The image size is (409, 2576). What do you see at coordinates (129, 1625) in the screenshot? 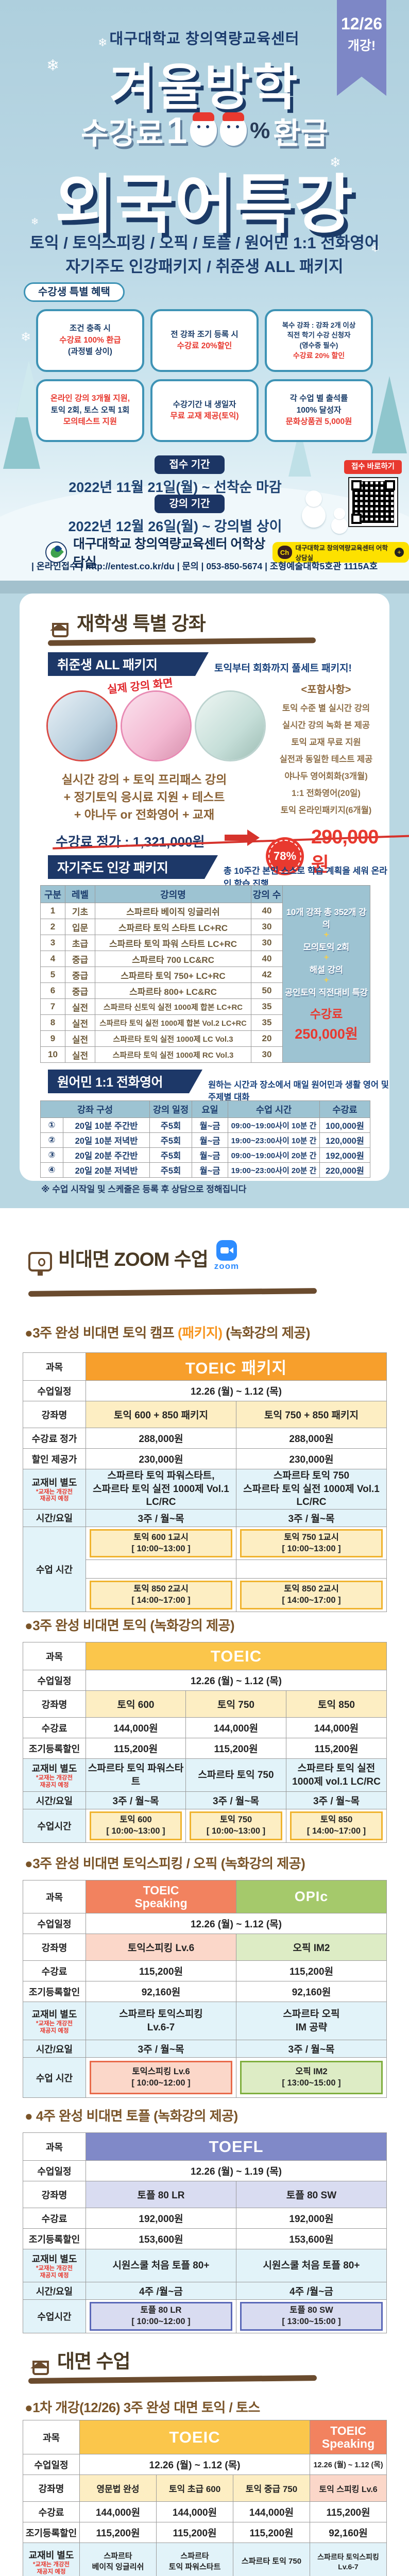
I see `subheading-toeic: ●3주 완성 비대면 토익 (녹화강의 제공)` at bounding box center [129, 1625].